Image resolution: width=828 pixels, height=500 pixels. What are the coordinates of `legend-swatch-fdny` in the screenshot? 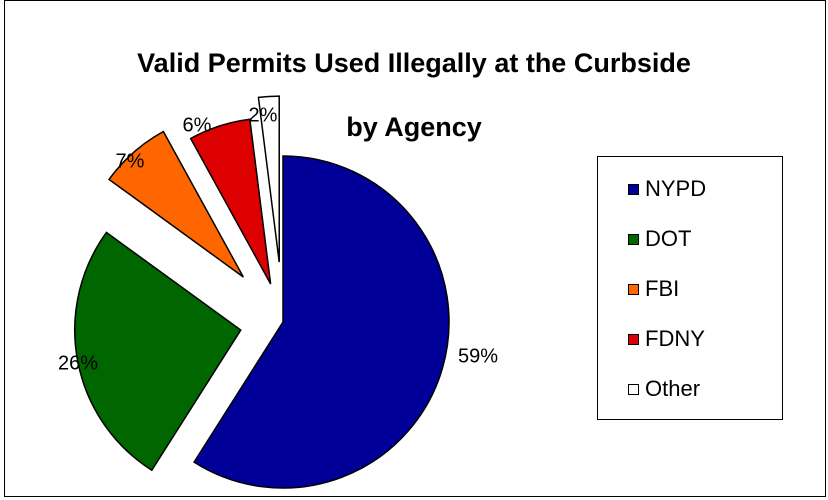 It's located at (633, 339).